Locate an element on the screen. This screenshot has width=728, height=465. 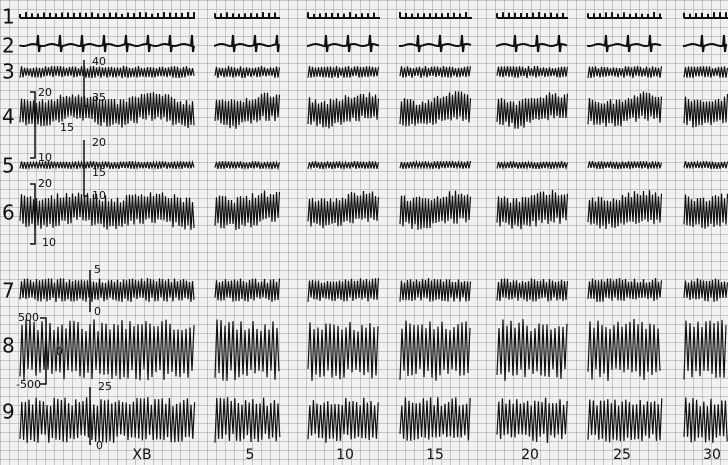
scale-label: 25 is located at coordinates (105, 386).